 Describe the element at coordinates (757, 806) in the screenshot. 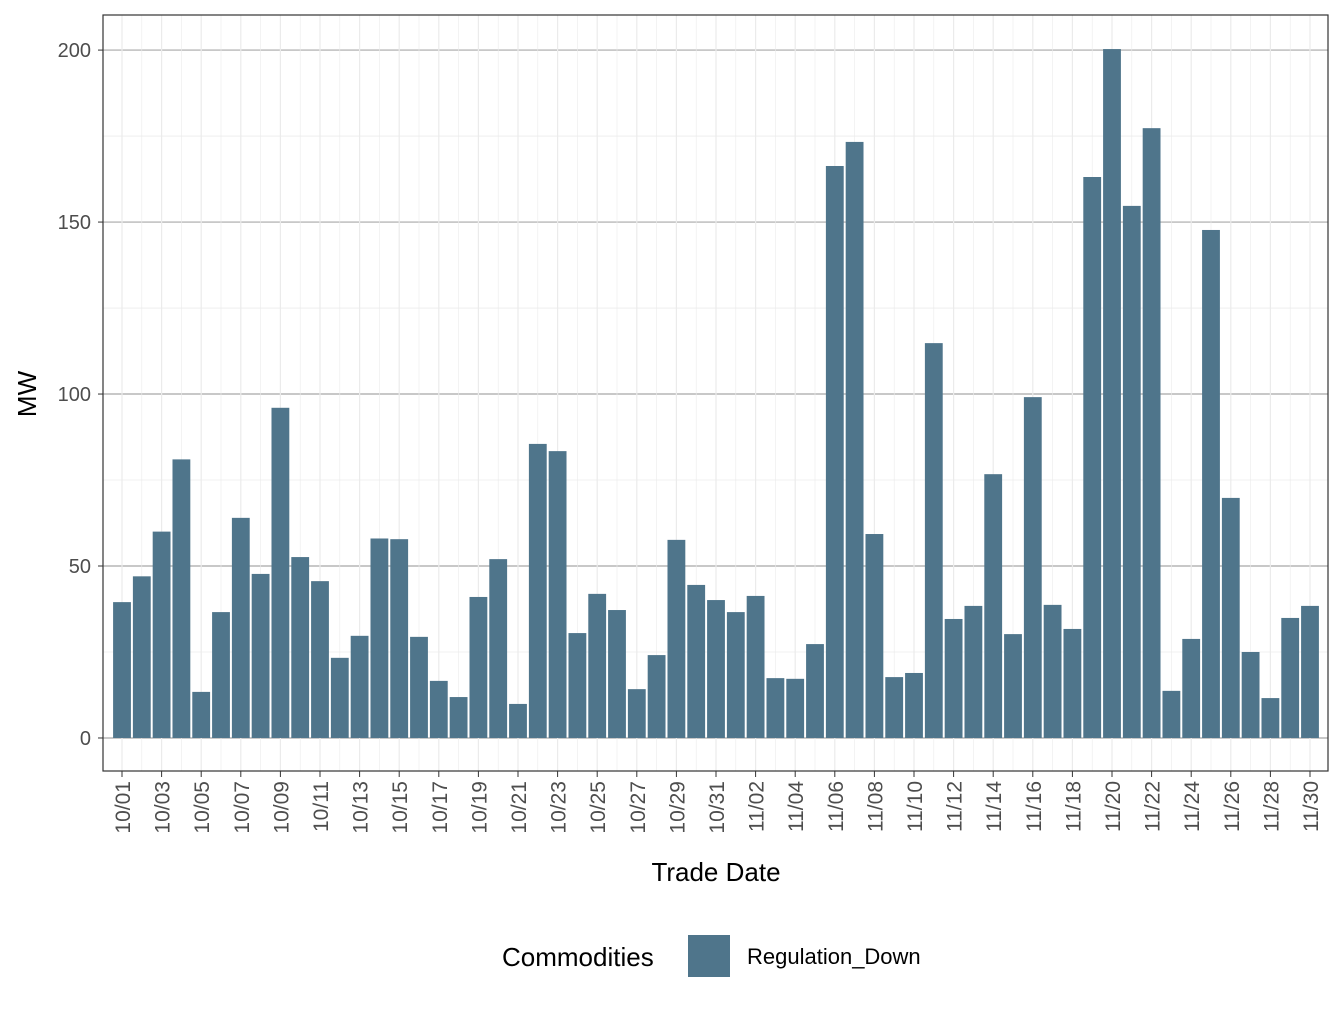

I see `x-tick-label: 11/02` at that location.